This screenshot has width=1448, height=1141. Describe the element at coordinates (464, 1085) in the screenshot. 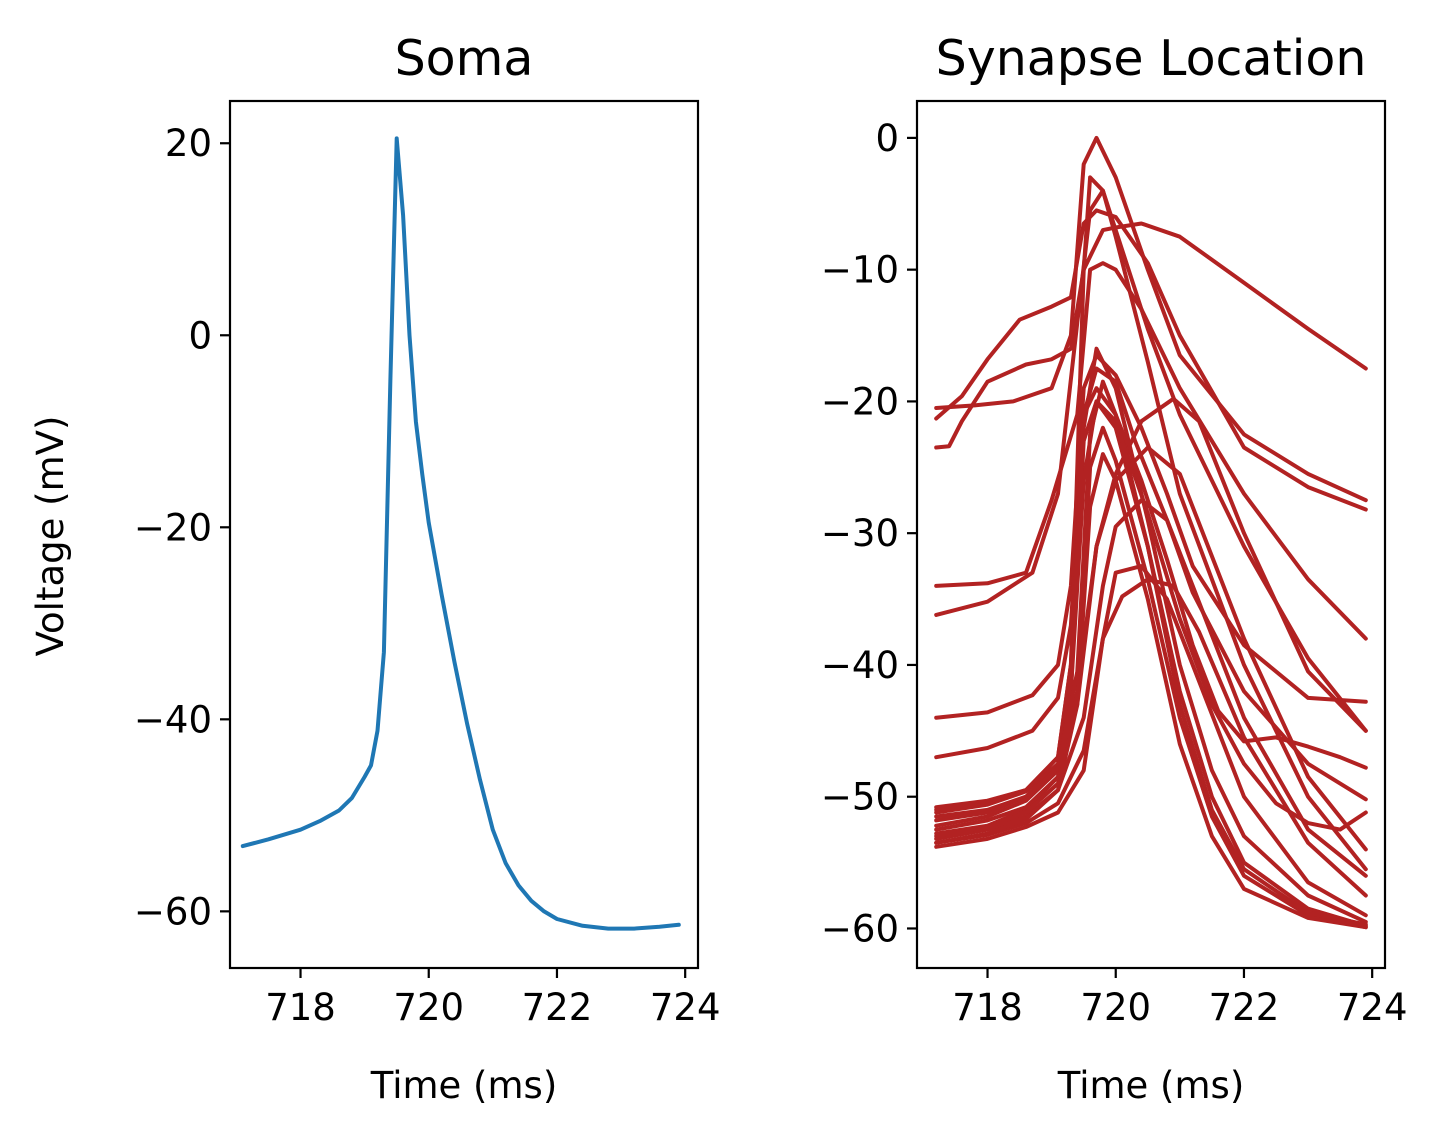

I see `soma-xlabel: Time (ms)` at that location.